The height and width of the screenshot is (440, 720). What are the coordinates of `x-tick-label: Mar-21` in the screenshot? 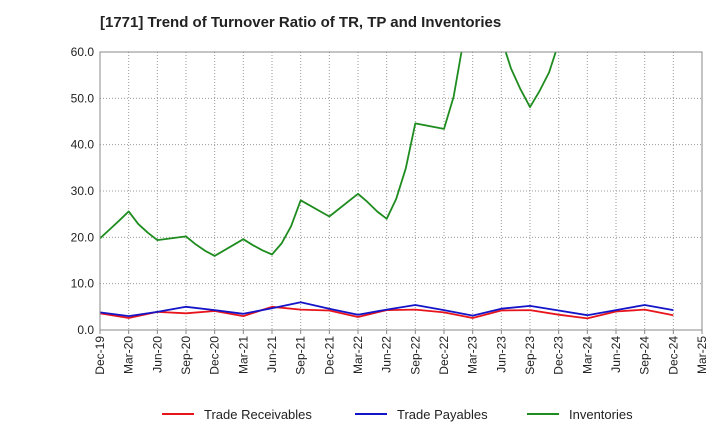 It's located at (243, 355).